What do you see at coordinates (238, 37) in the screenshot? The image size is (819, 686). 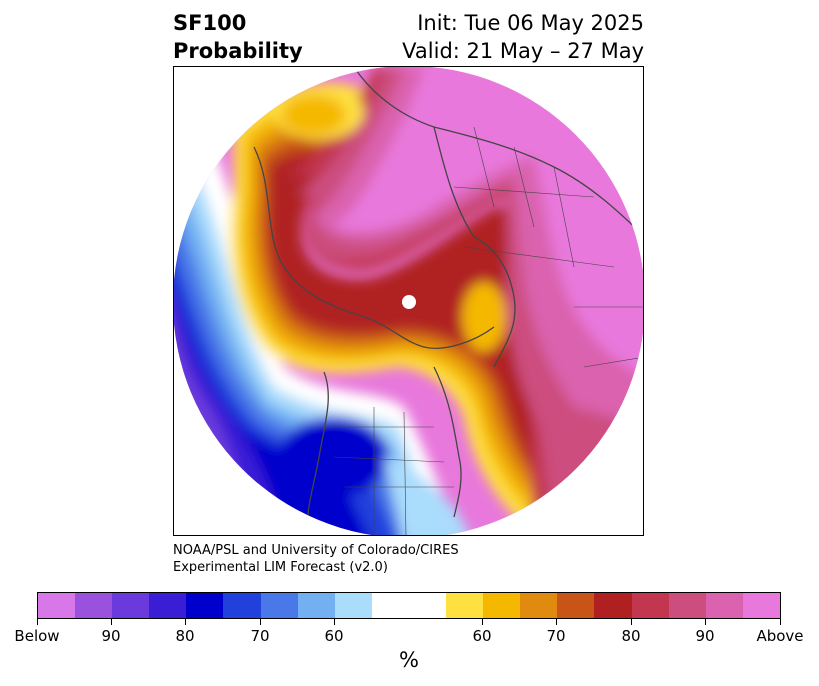 I see `map-title-left: SF100 Probability` at bounding box center [238, 37].